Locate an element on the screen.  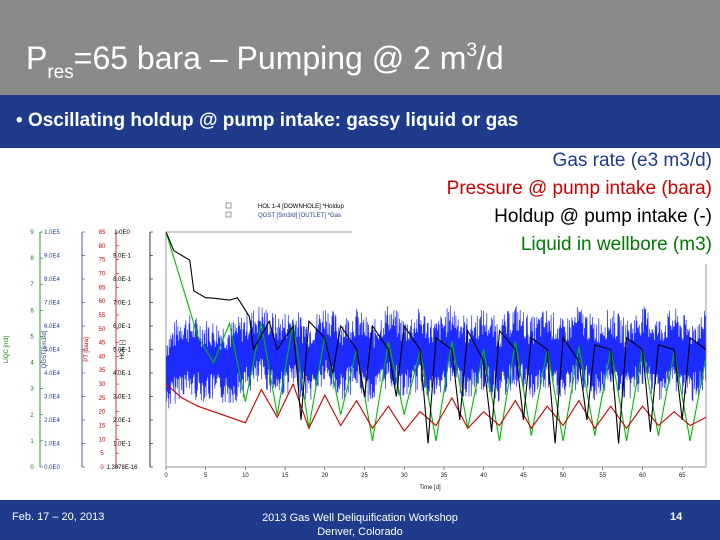
y-tick-label: 20 is located at coordinates (102, 413).